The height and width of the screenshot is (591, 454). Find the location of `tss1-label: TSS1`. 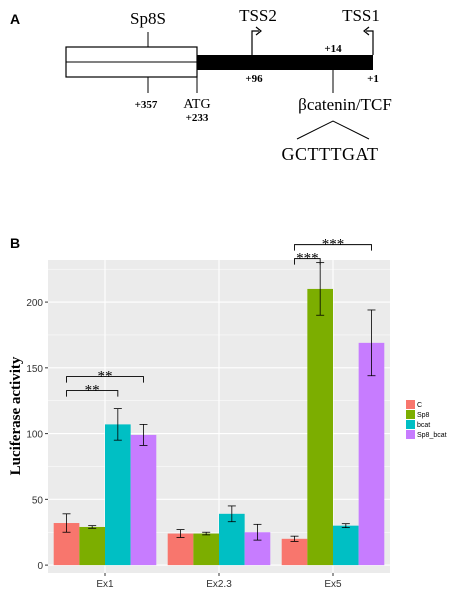

tss1-label: TSS1 is located at coordinates (361, 15).